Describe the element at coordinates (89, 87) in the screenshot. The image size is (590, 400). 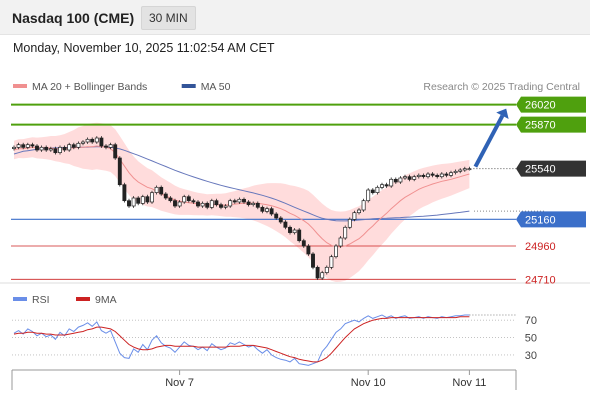
I see `legend-label-main-0: MA 20 + Bollinger Bands` at that location.